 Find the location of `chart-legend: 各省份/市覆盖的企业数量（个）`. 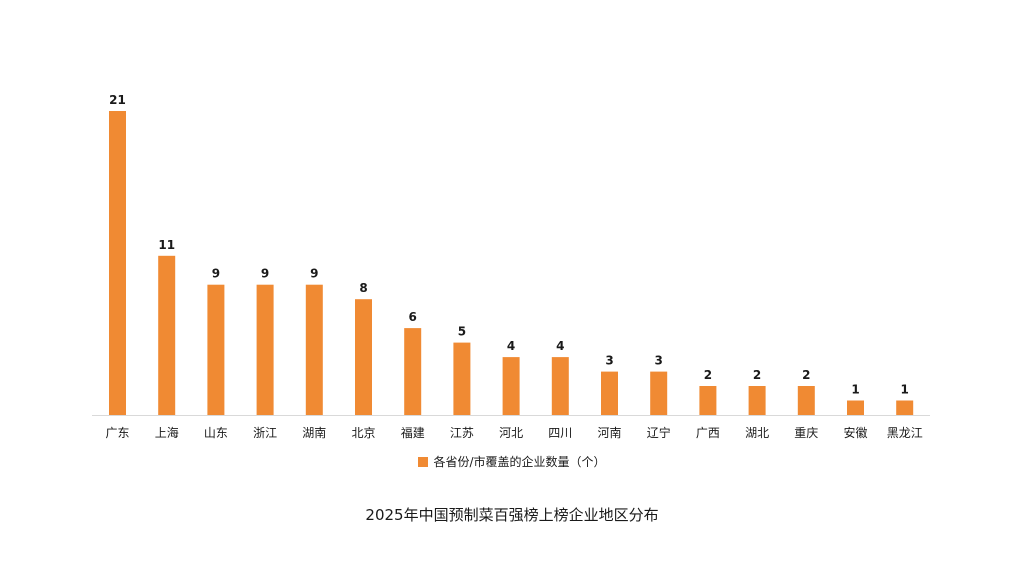

chart-legend: 各省份/市覆盖的企业数量（个） is located at coordinates (512, 461).